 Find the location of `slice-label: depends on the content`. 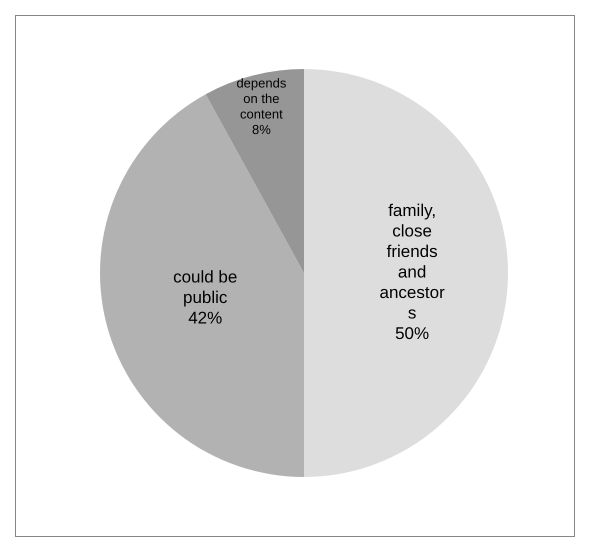

slice-label: depends on the content is located at coordinates (261, 98).